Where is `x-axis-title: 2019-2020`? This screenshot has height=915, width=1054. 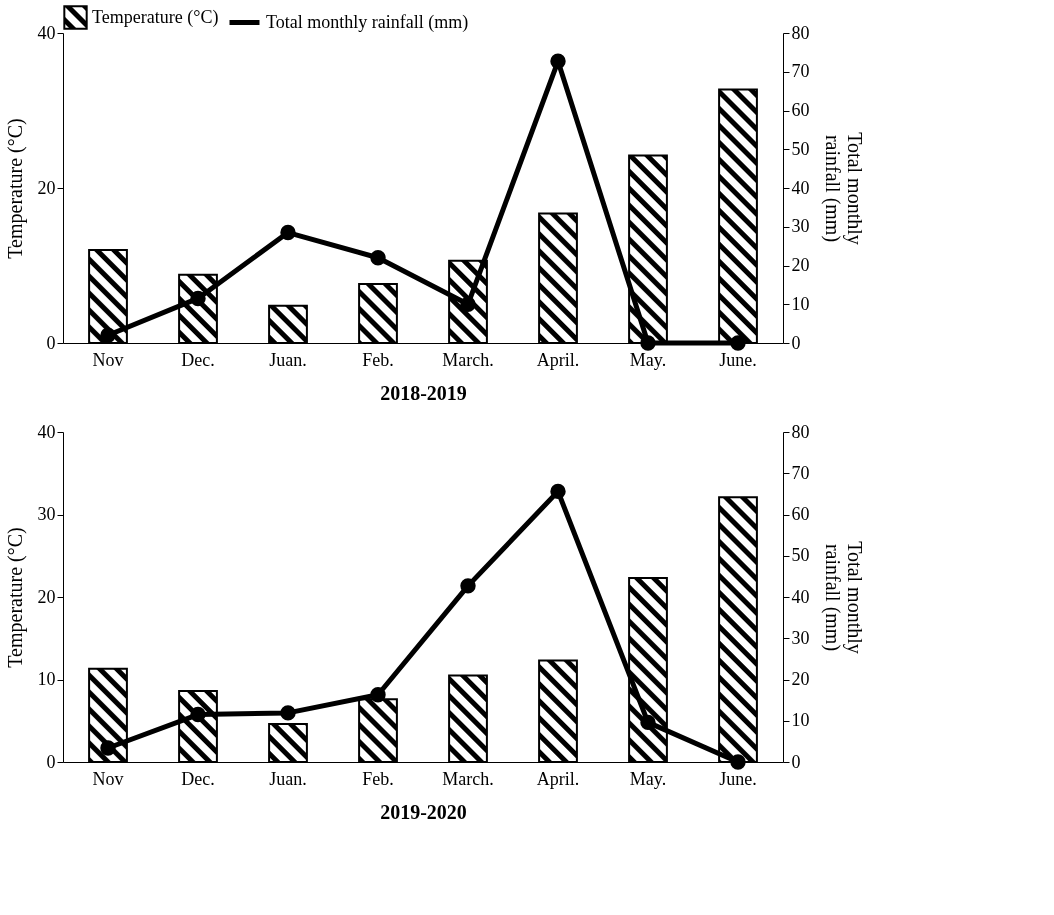
x-axis-title: 2019-2020 is located at coordinates (423, 811).